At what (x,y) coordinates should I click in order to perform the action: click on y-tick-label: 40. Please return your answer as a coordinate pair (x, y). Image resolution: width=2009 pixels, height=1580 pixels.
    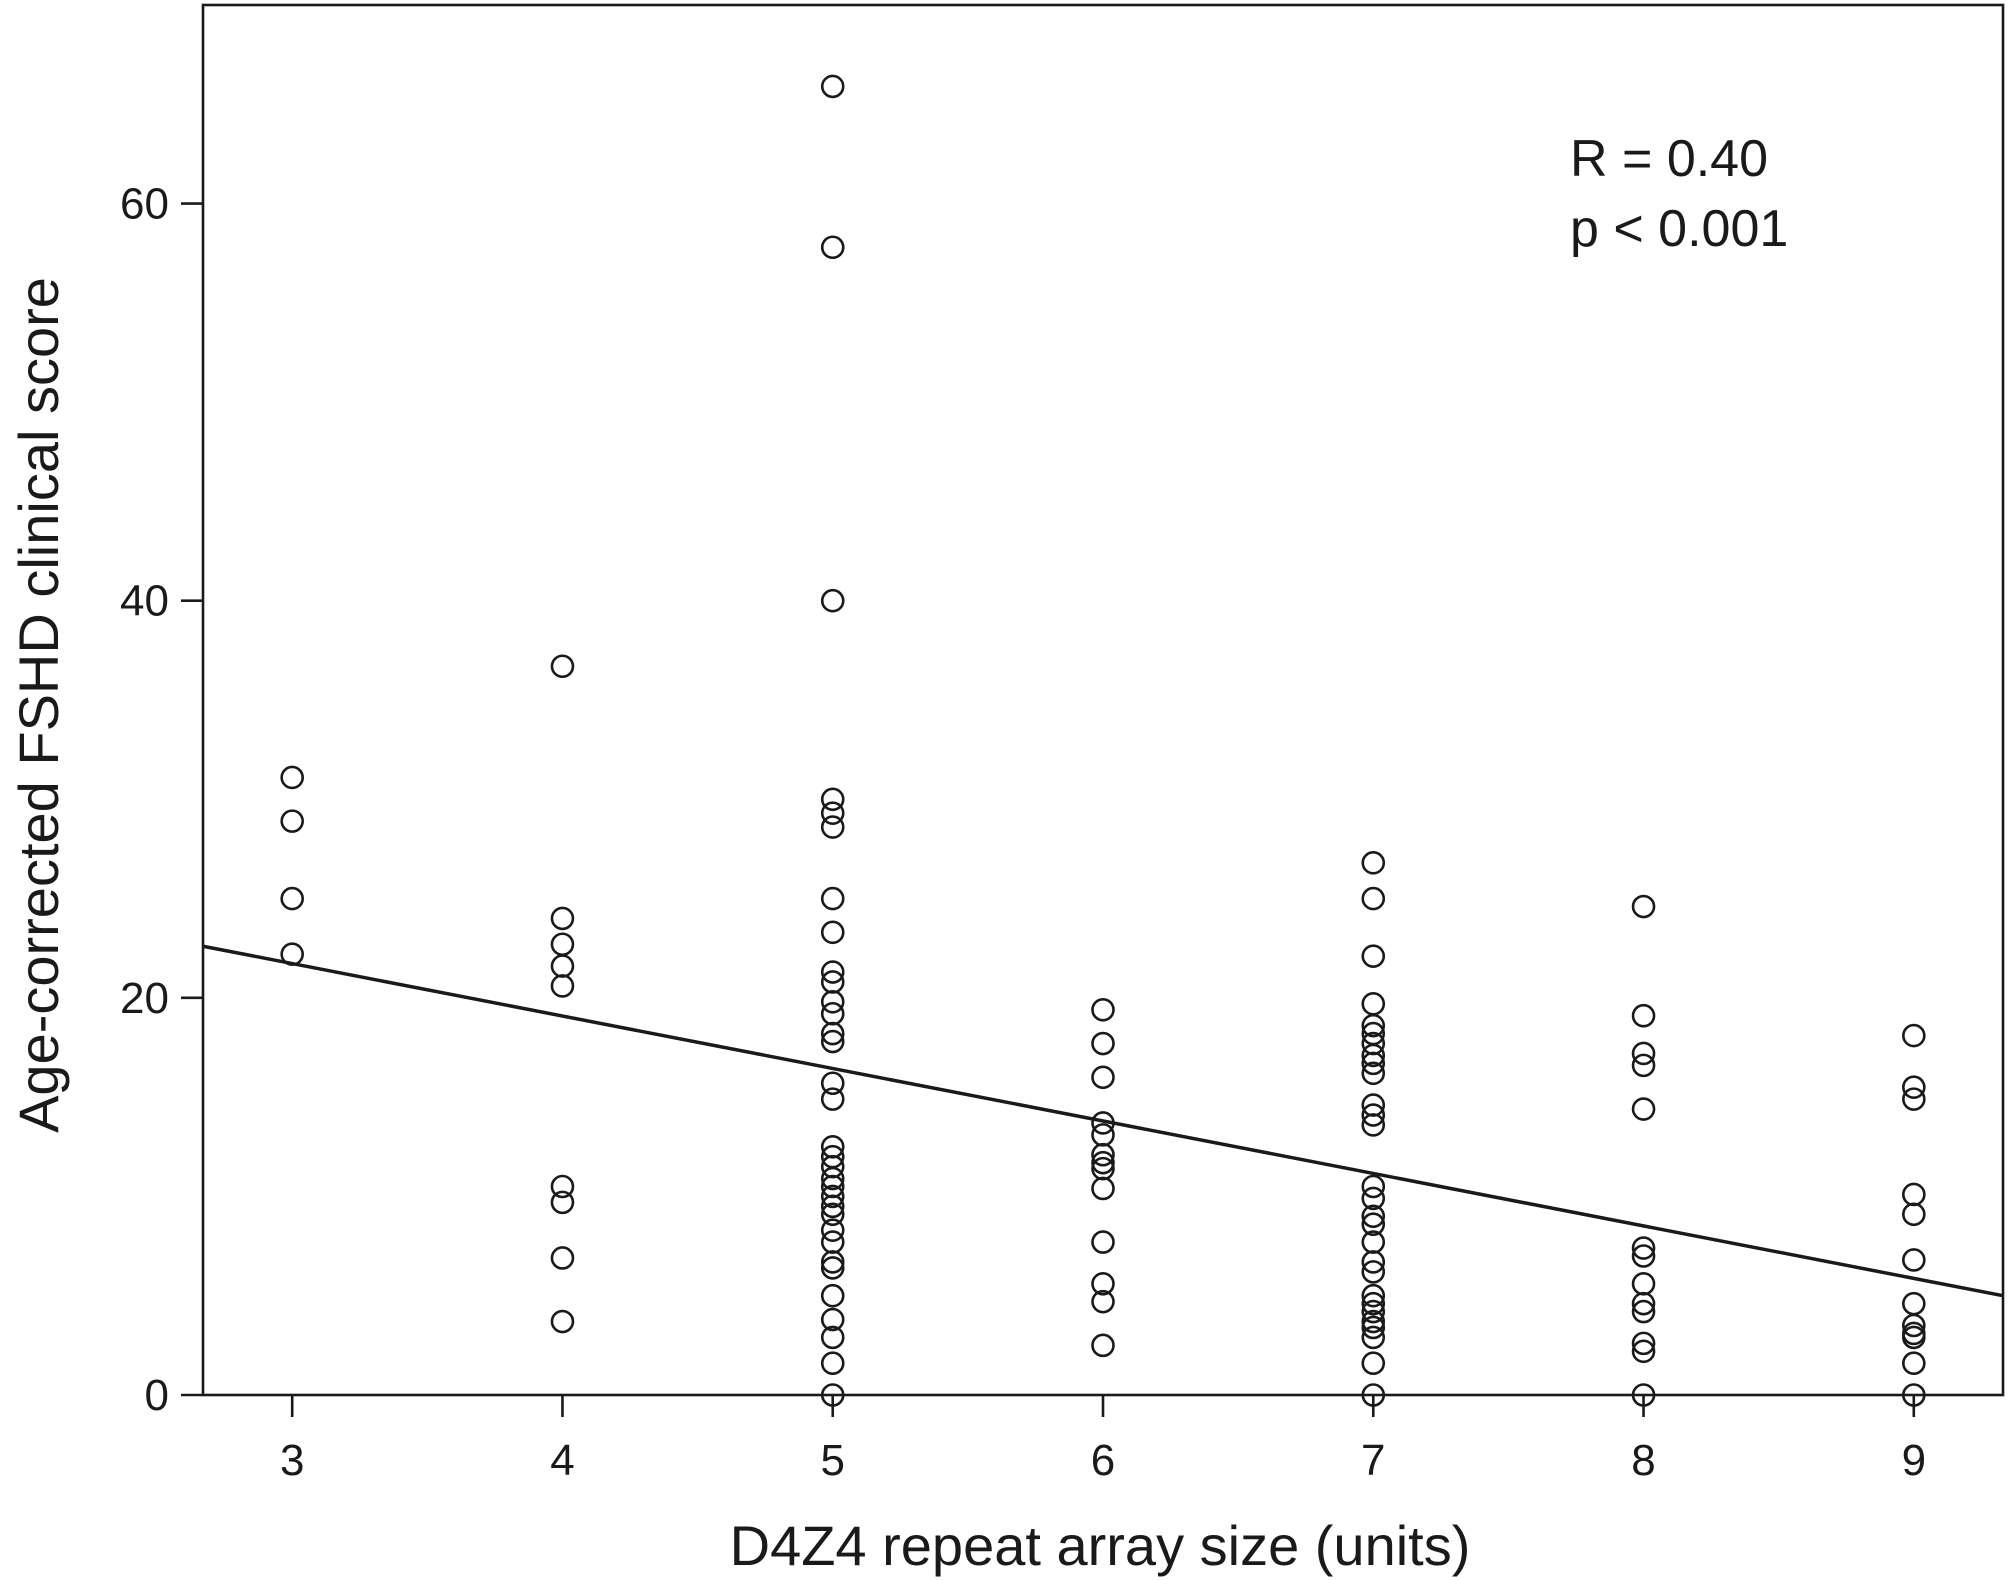
    Looking at the image, I should click on (144, 601).